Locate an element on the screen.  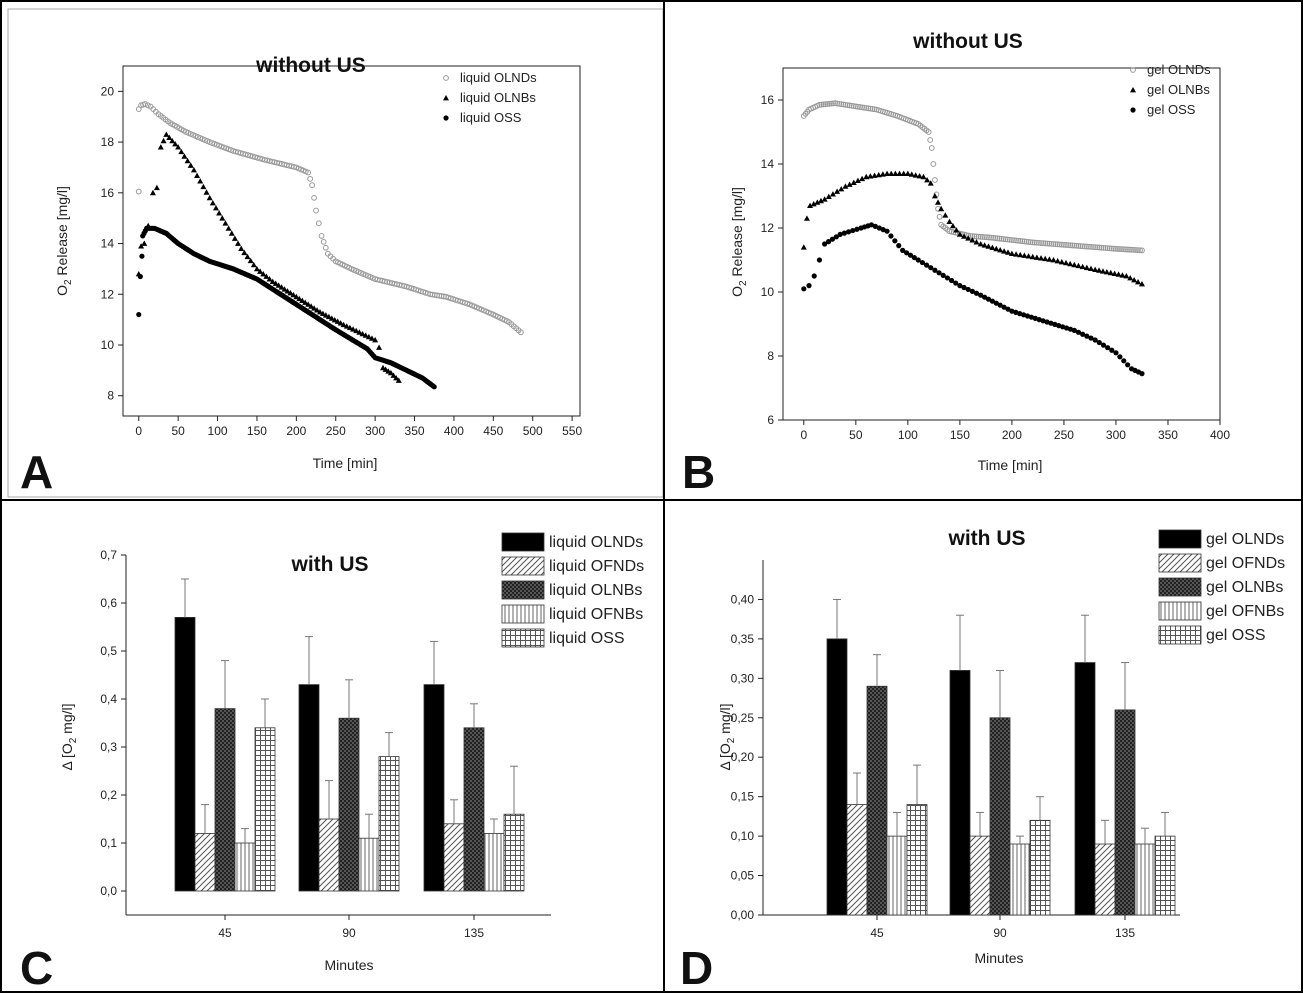
y-axis-label: Δ [O2 mg/l] is located at coordinates (727, 736).